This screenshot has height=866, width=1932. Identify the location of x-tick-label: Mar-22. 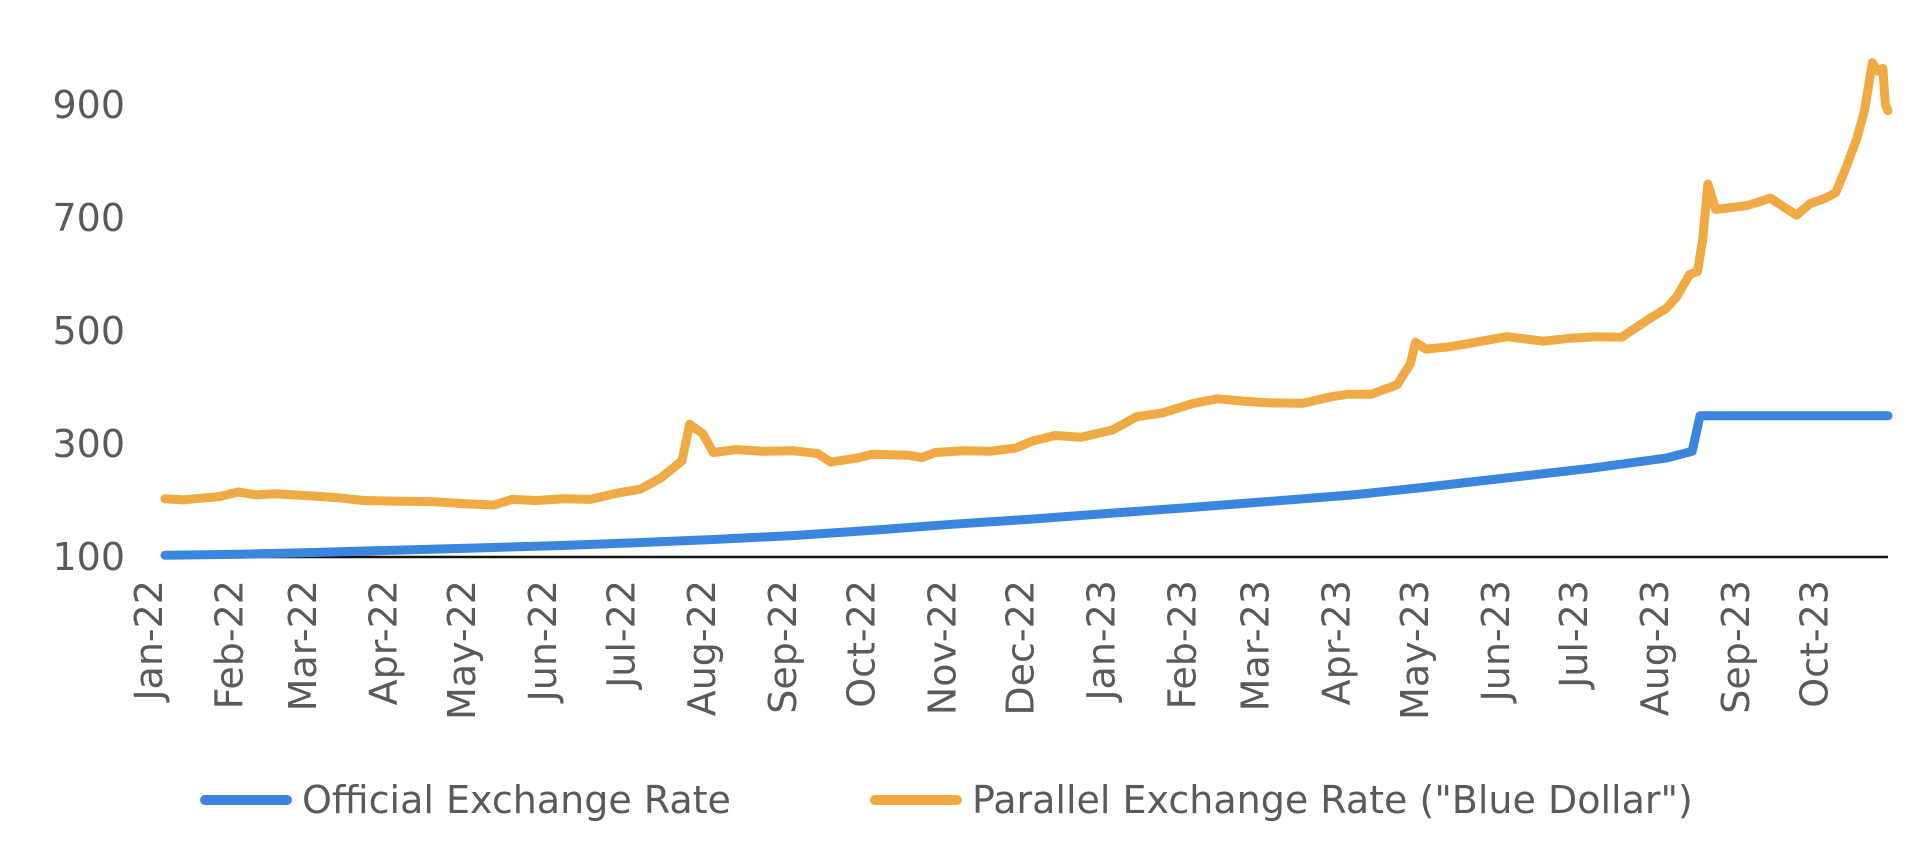
(303, 645).